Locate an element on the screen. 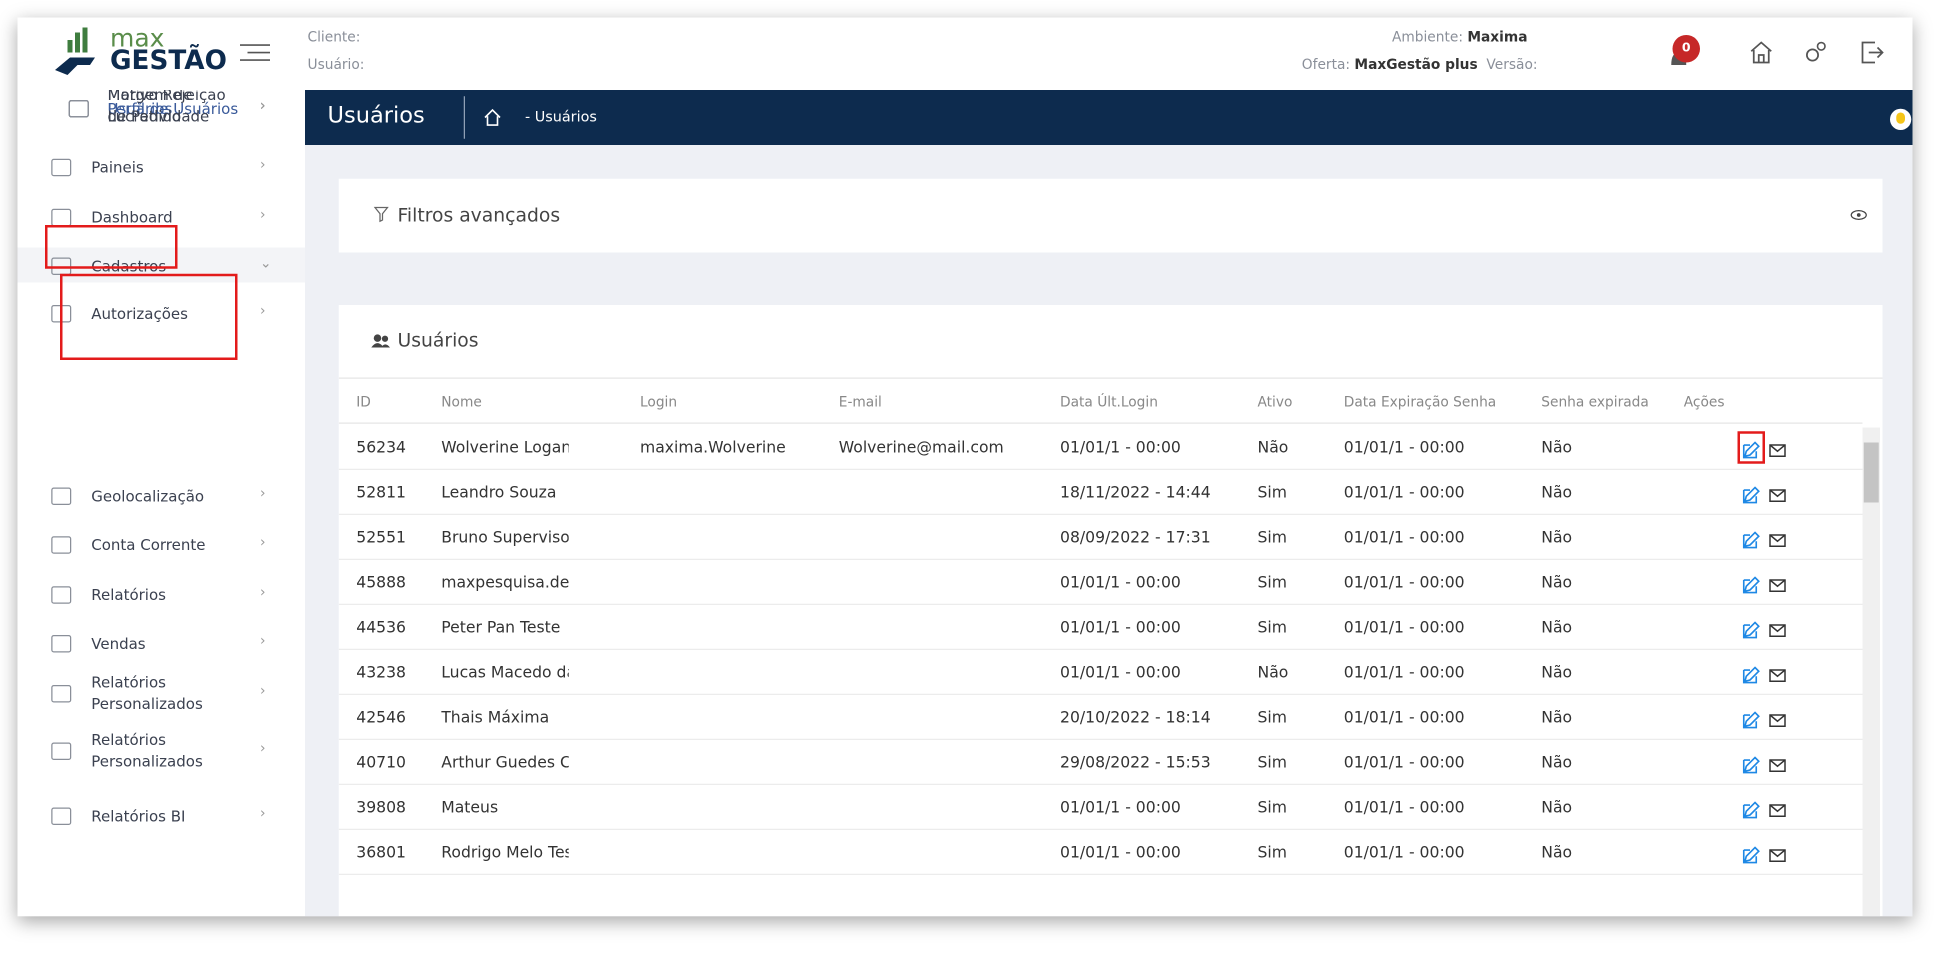 Image resolution: width=1960 pixels, height=965 pixels. toggle-filters is located at coordinates (1859, 215).